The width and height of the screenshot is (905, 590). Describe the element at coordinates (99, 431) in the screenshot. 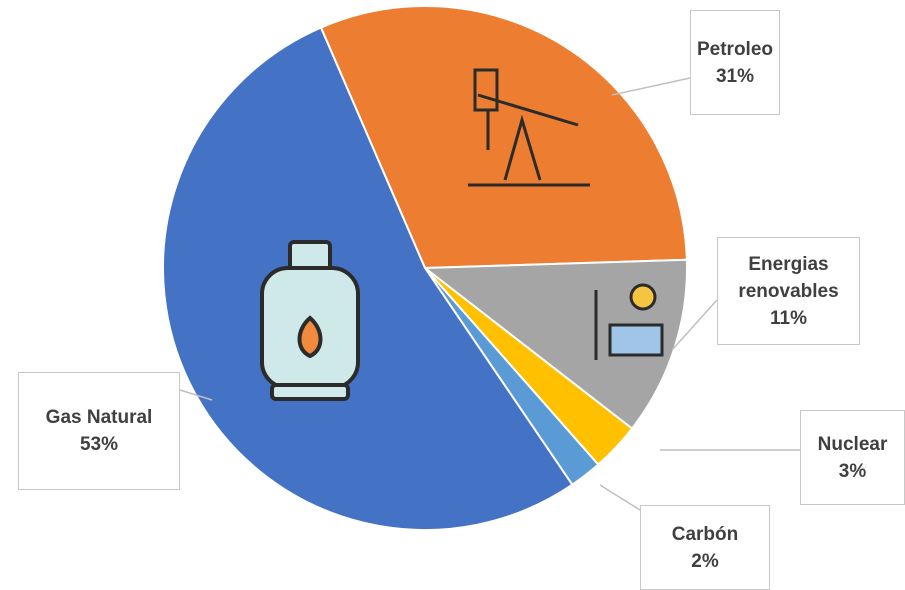

I see `data-label: Gas Natural 53%` at that location.